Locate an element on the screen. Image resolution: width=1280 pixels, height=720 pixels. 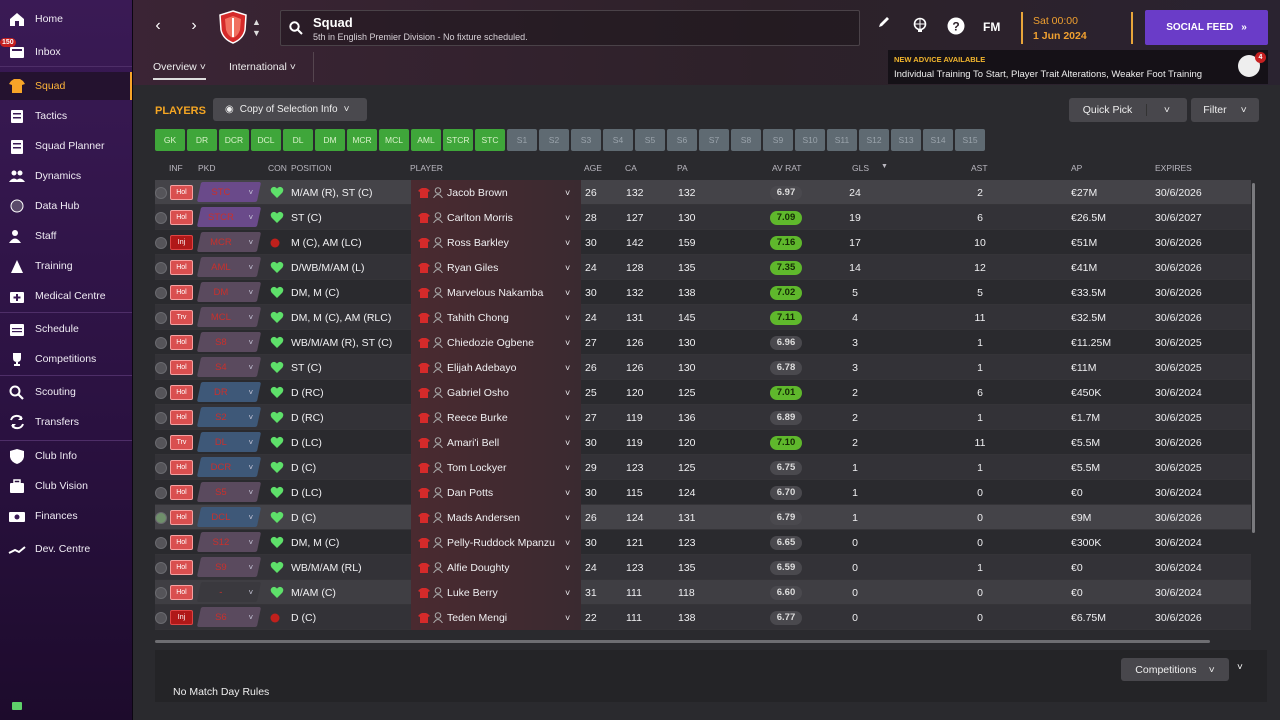
filter-button: Filter ˅ is located at coordinates (1225, 110).